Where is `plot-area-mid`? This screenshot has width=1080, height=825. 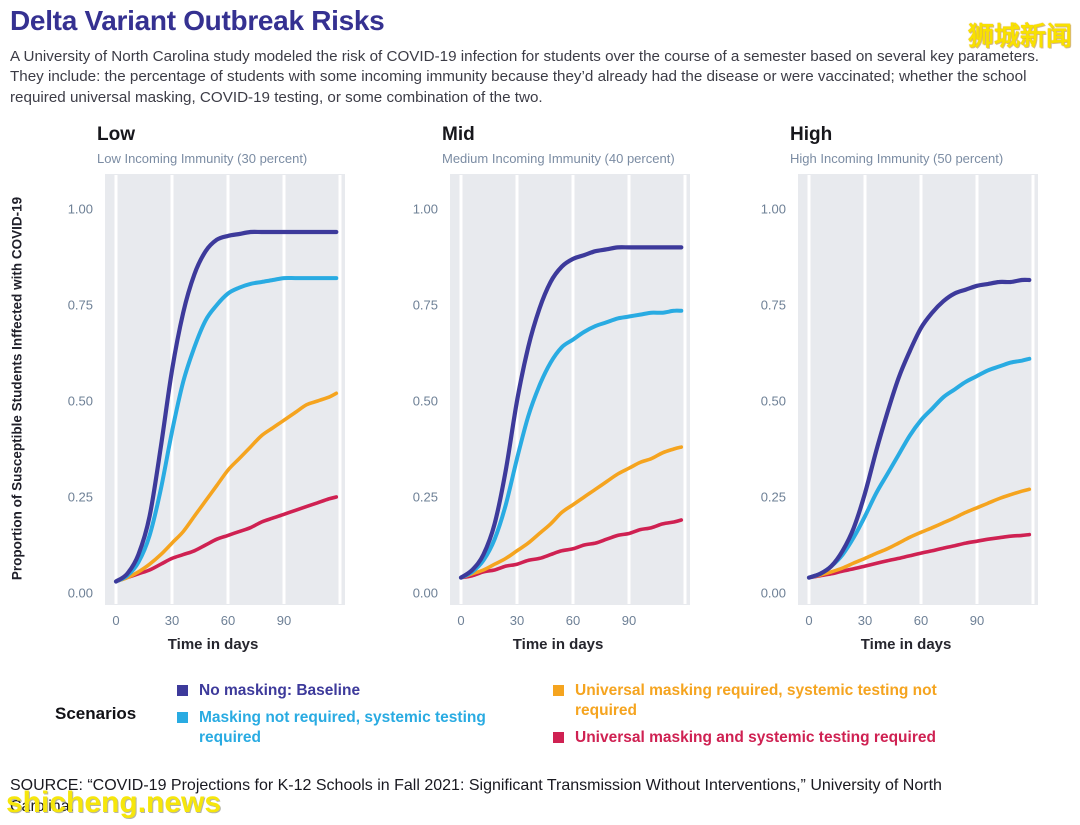
plot-area-mid is located at coordinates (569, 390).